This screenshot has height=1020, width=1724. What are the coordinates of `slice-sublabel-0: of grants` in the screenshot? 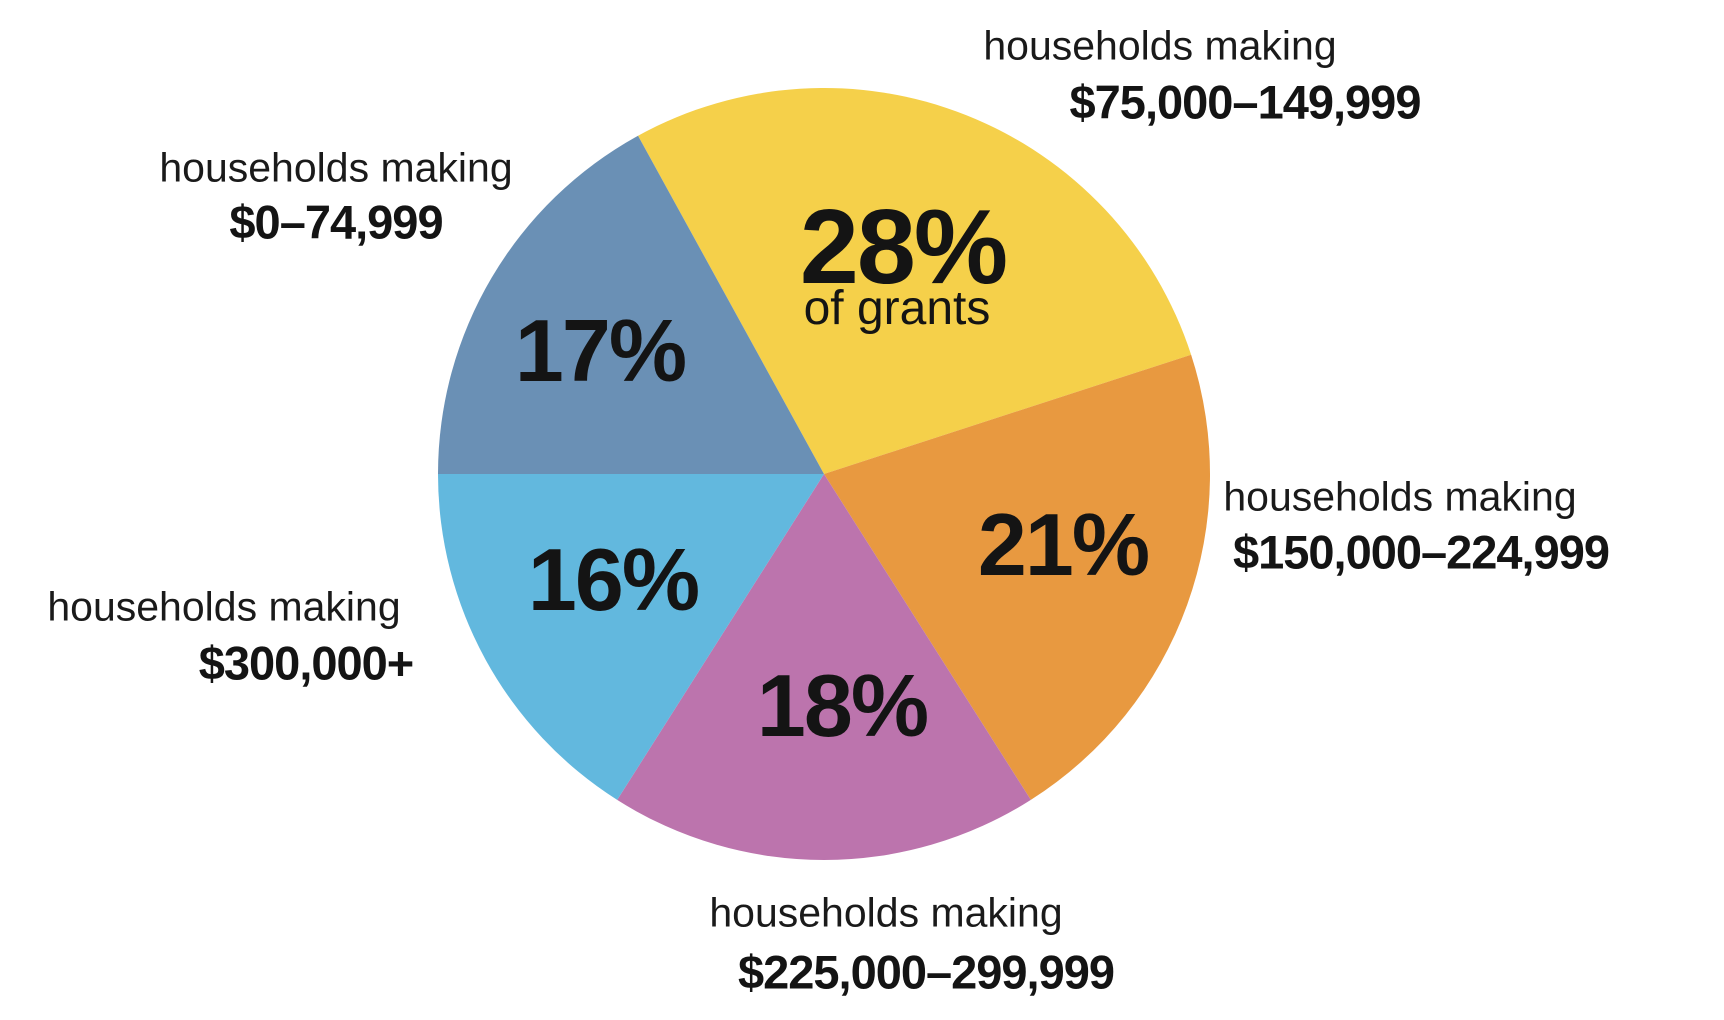 It's located at (897, 308).